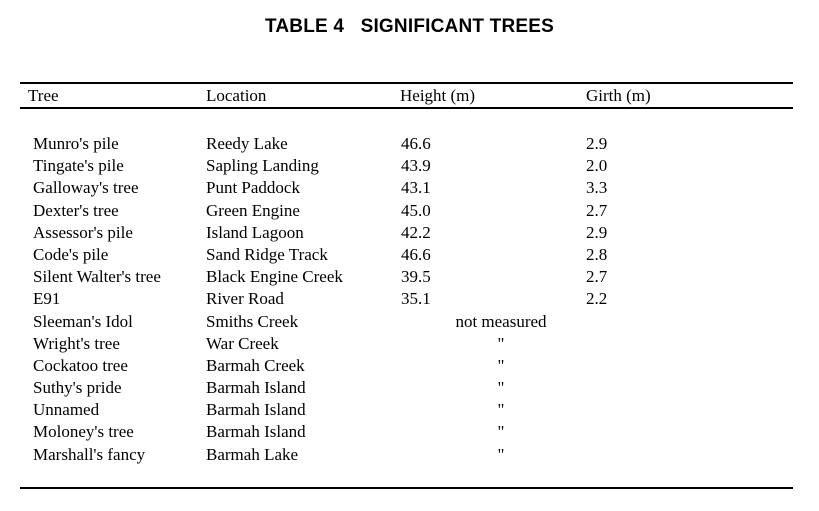 The height and width of the screenshot is (511, 819). What do you see at coordinates (78, 166) in the screenshot?
I see `tree-name-cell: Tingate's pile` at bounding box center [78, 166].